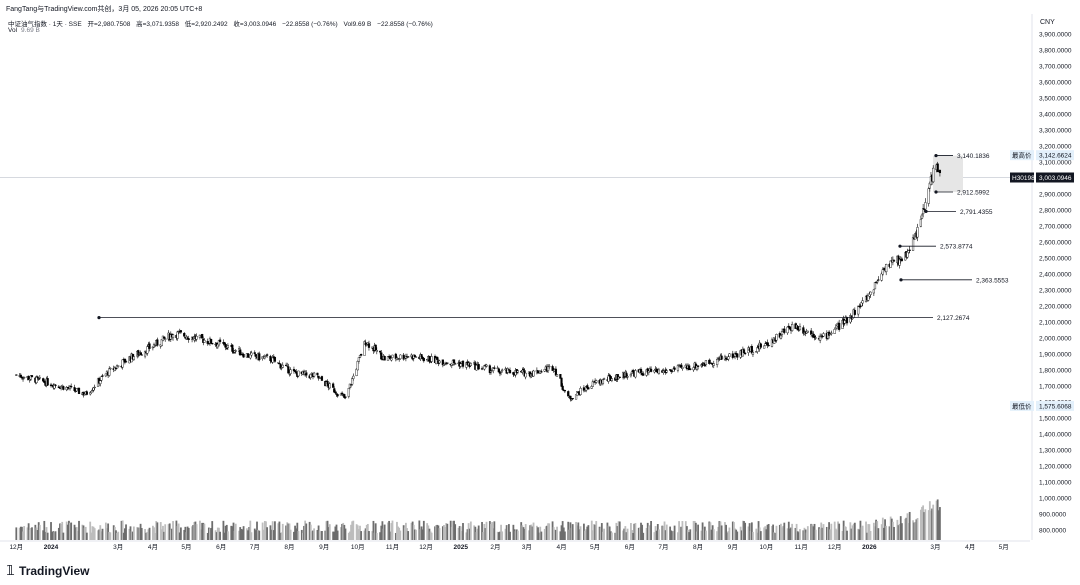 The height and width of the screenshot is (585, 1080). Describe the element at coordinates (11, 570) in the screenshot. I see `tradingview-logo-icon: 𝟙` at that location.